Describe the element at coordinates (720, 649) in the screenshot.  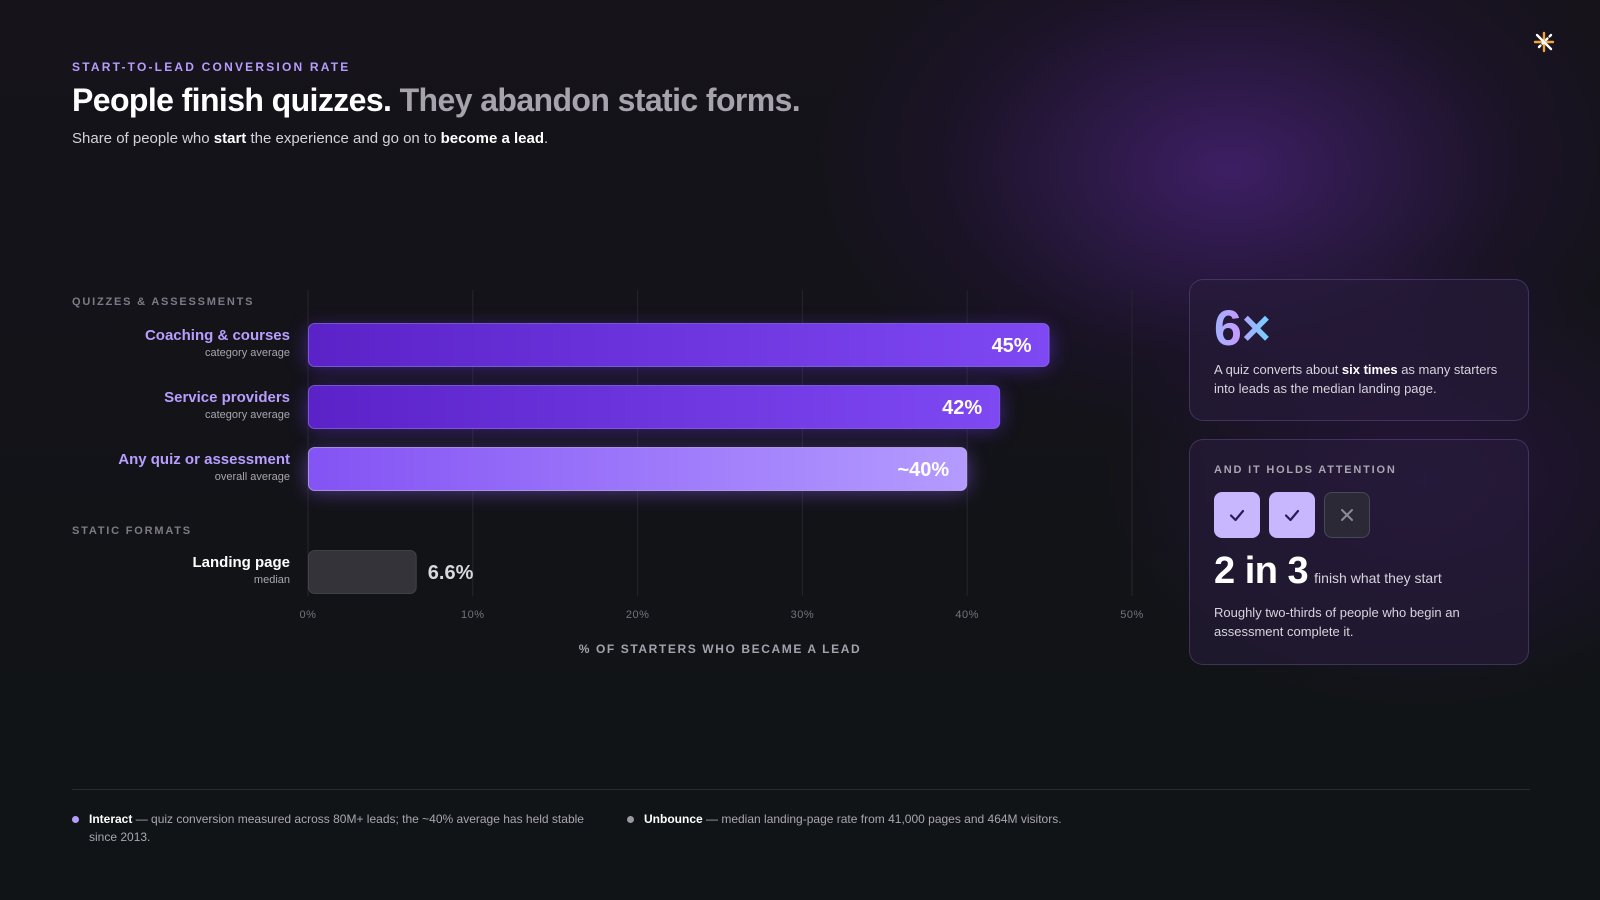
I see `x-axis-title: % OF STARTERS WHO BECAME A LEAD` at that location.